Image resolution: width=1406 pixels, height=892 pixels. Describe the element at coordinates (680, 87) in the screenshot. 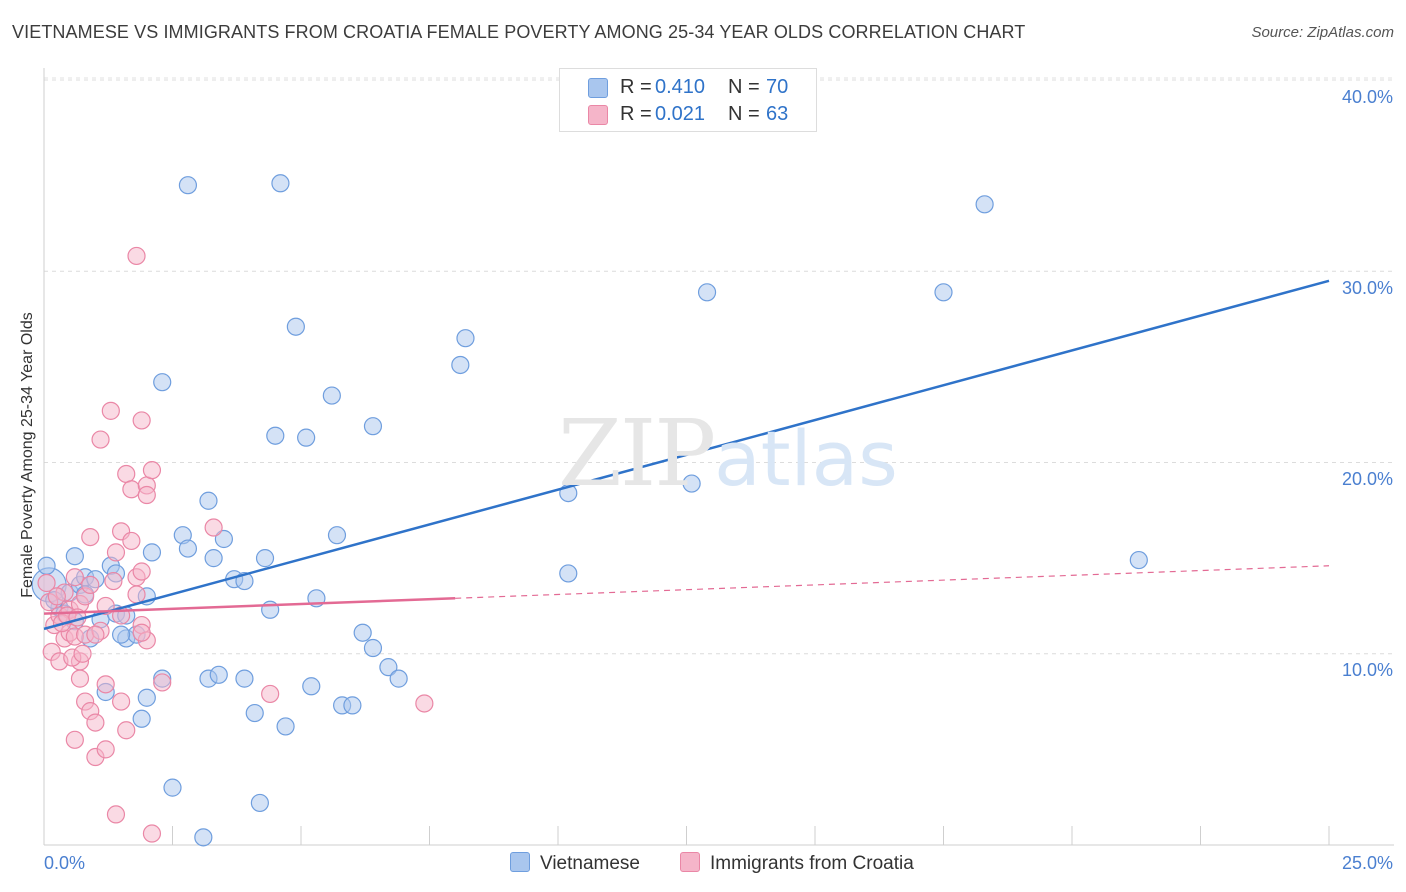

I see `legend-r-value: 0.410` at that location.